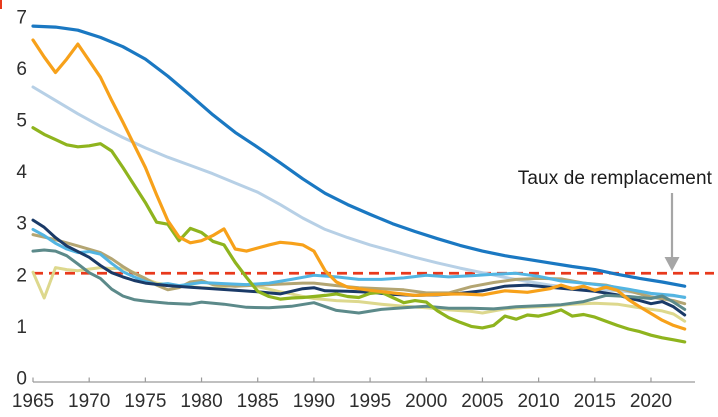  I want to click on y-tick-label: 4, so click(21, 172).